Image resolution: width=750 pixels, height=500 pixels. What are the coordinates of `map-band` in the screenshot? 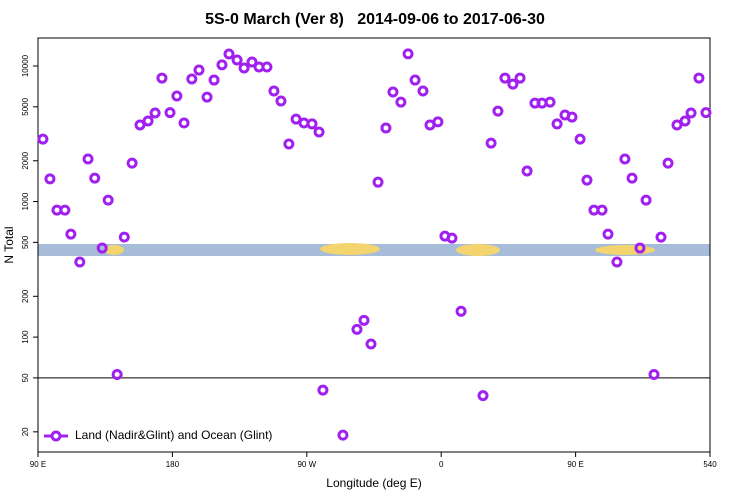 It's located at (374, 249).